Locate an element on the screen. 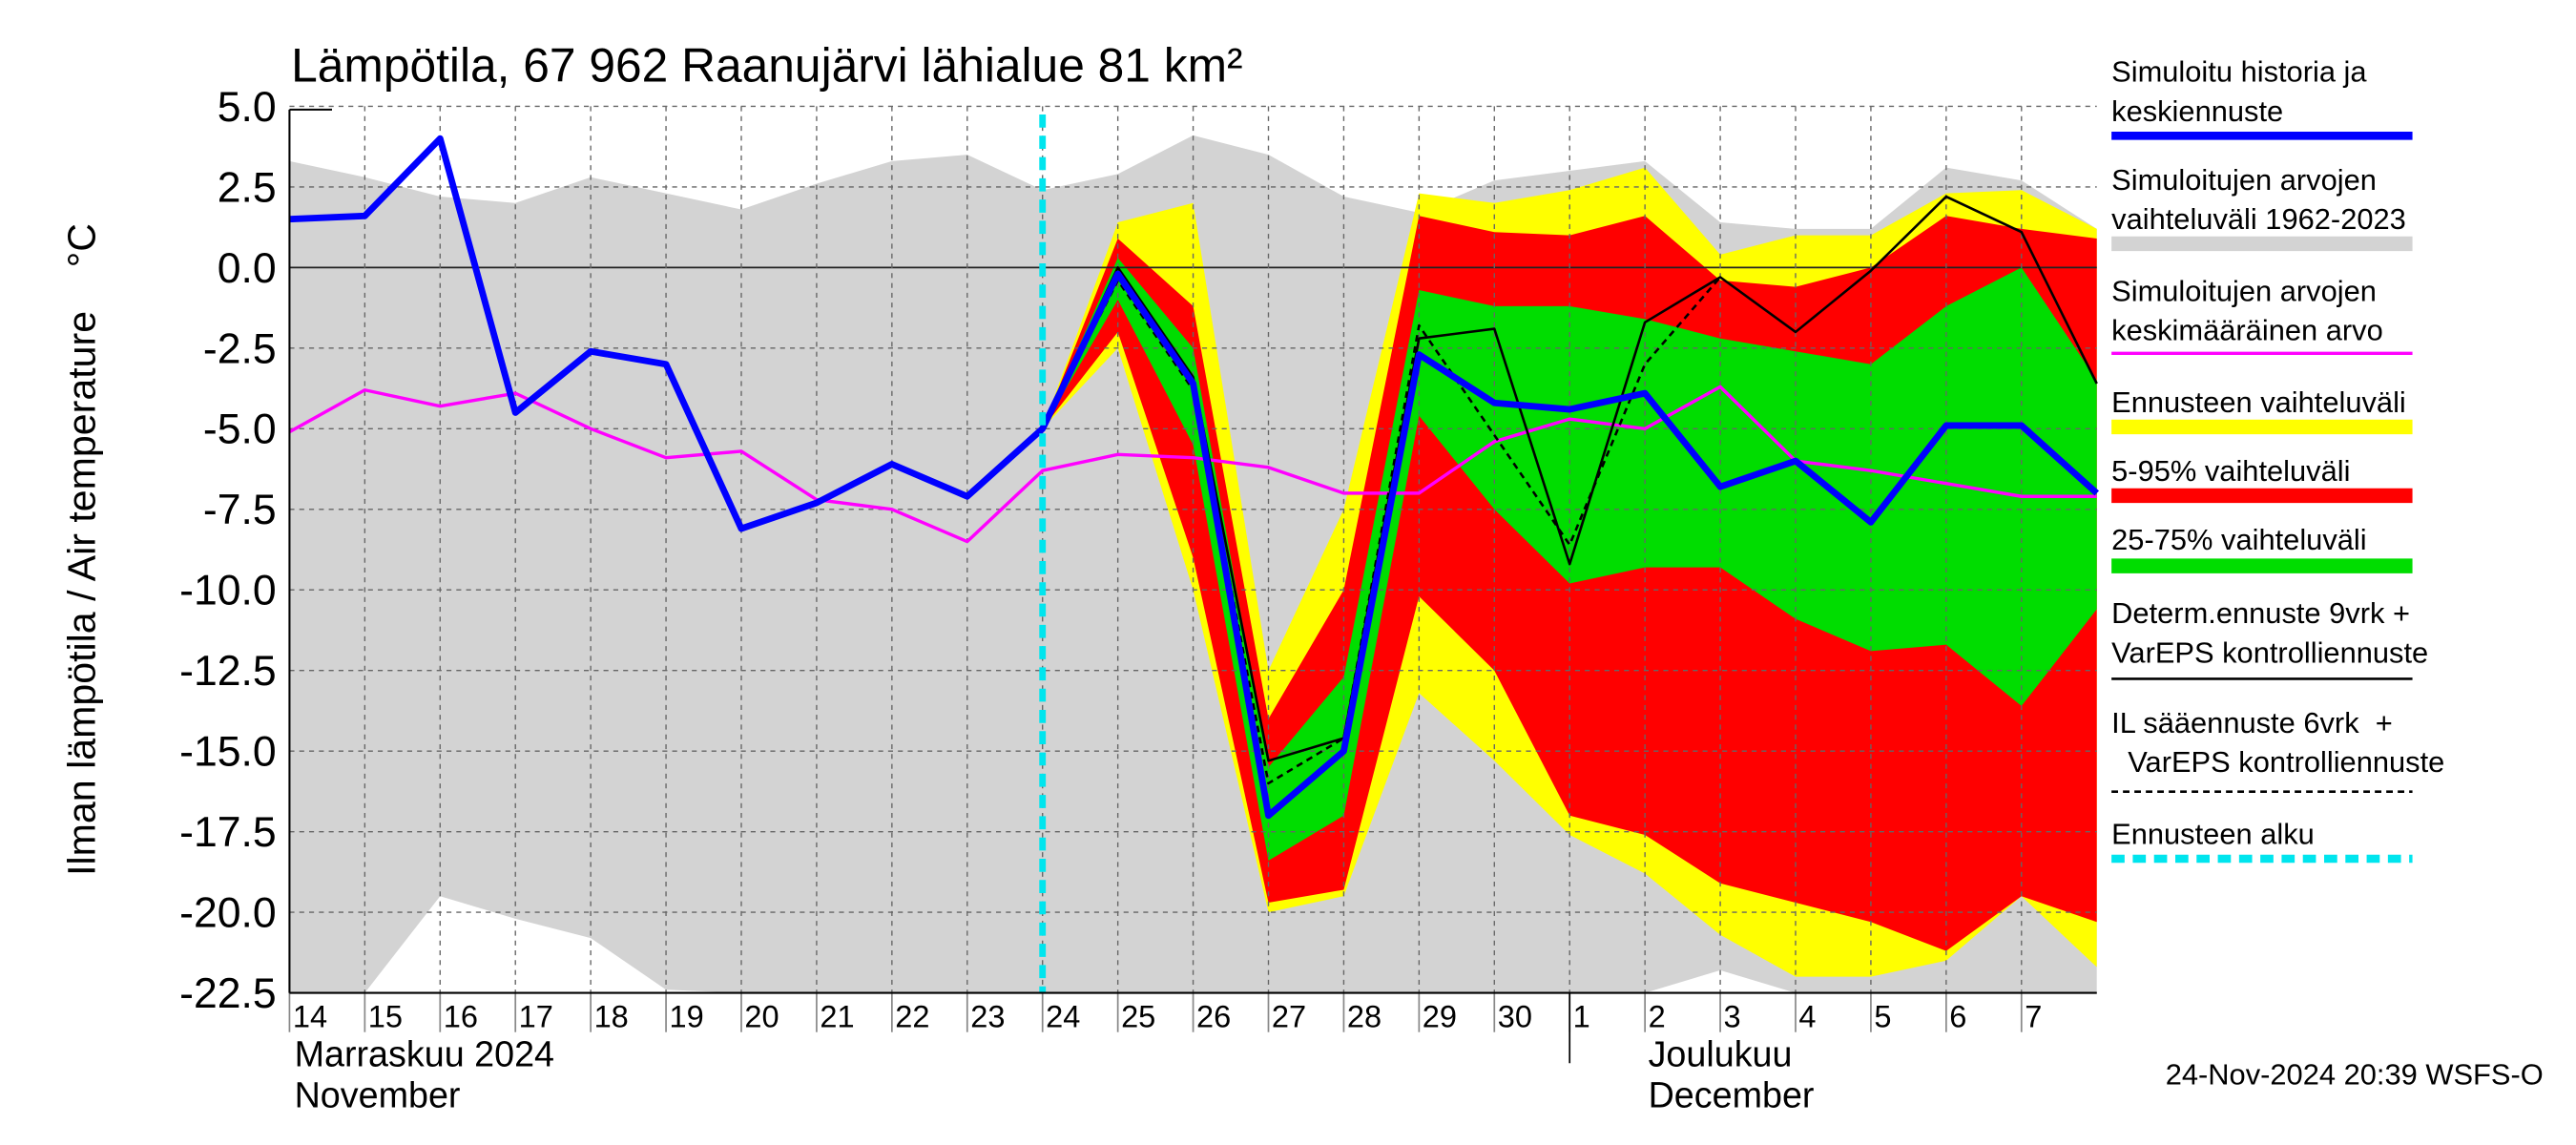 The width and height of the screenshot is (2576, 1145). x-tick-label: 2 is located at coordinates (1657, 1017).